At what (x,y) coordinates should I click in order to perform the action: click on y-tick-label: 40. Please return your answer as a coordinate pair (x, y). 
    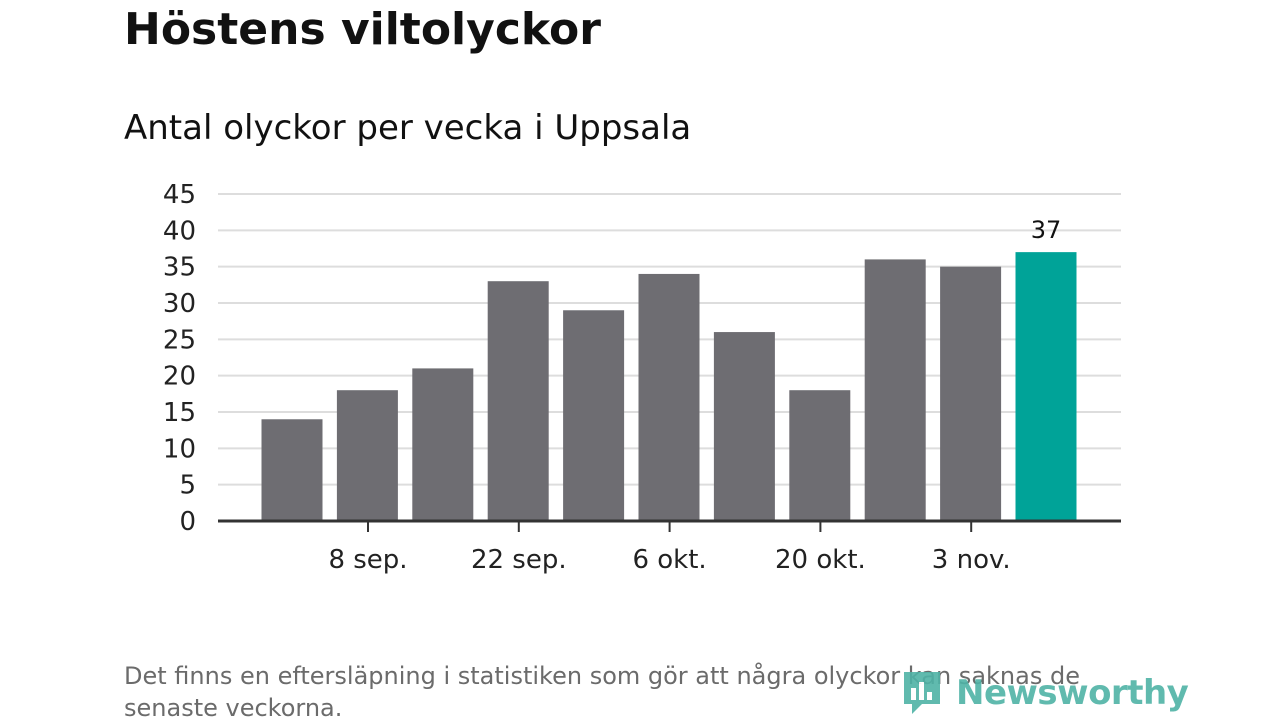
    Looking at the image, I should click on (179, 231).